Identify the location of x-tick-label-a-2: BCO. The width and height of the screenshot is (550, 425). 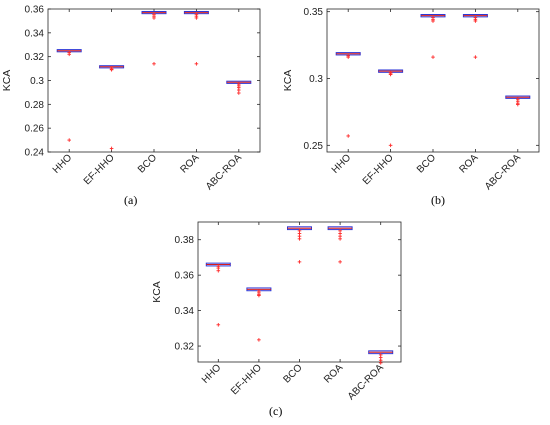
(147, 163).